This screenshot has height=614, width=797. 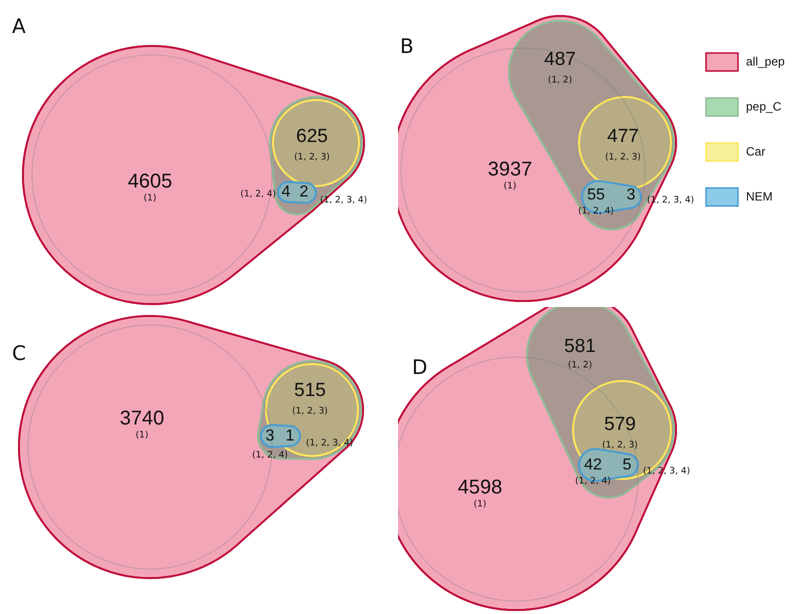 I want to click on data-label: 1, so click(x=290, y=435).